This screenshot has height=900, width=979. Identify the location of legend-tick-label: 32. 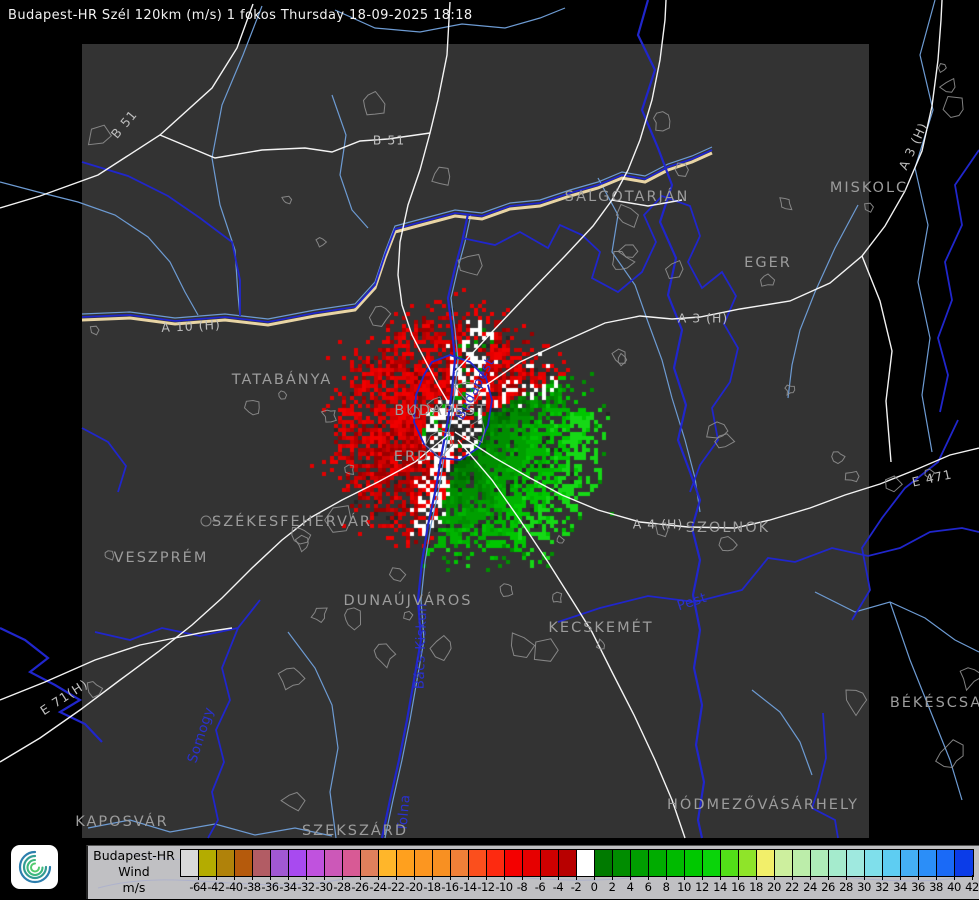
(882, 887).